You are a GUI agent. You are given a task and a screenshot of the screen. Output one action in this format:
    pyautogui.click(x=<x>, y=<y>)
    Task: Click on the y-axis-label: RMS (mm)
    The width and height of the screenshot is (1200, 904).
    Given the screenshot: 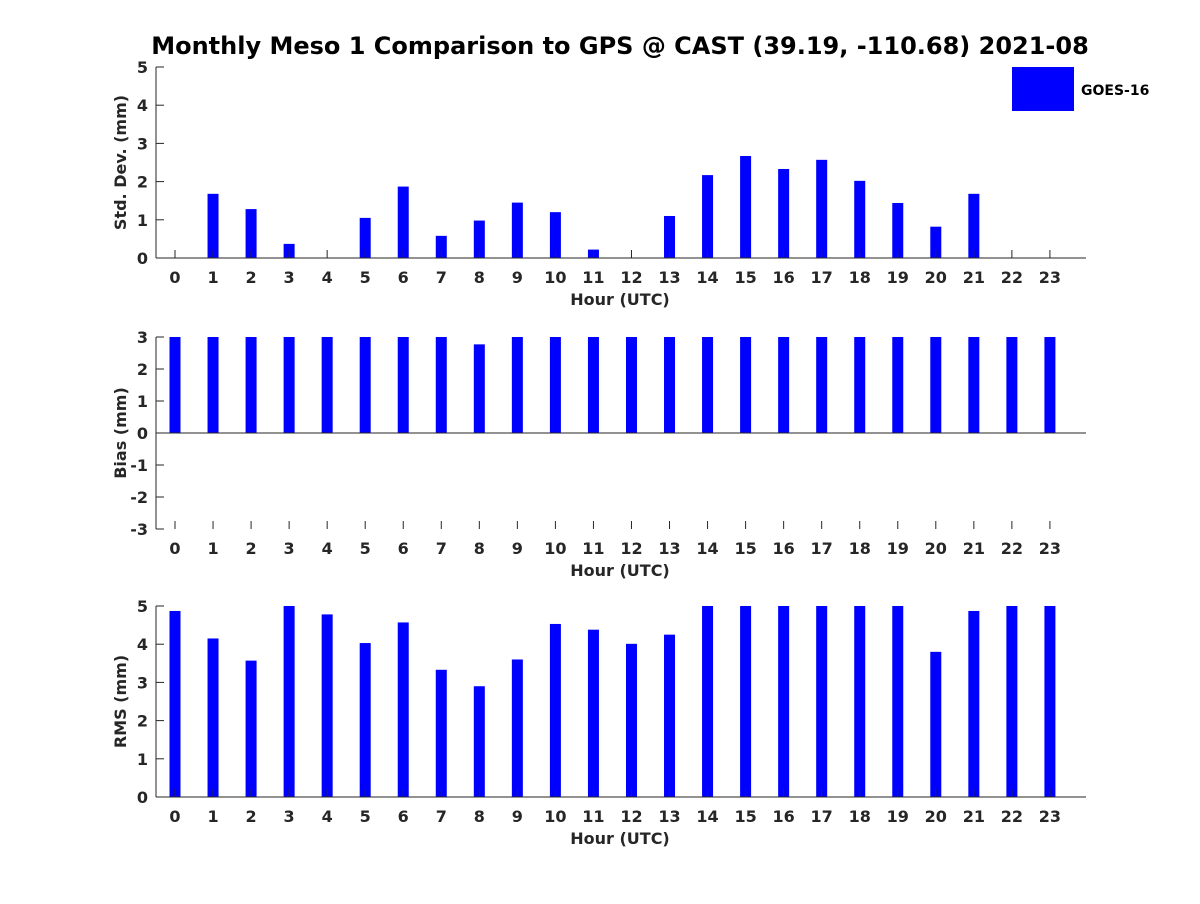 What is the action you would take?
    pyautogui.click(x=120, y=701)
    